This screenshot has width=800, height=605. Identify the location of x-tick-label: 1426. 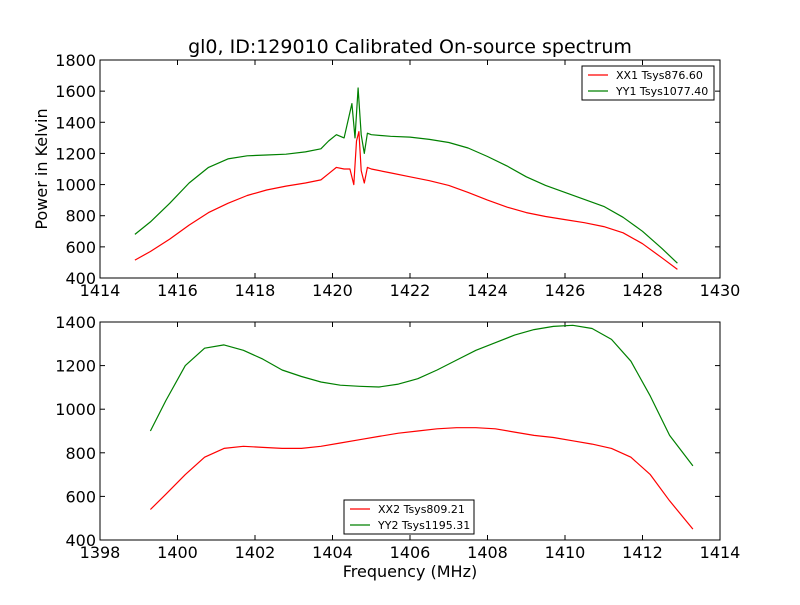
(565, 290).